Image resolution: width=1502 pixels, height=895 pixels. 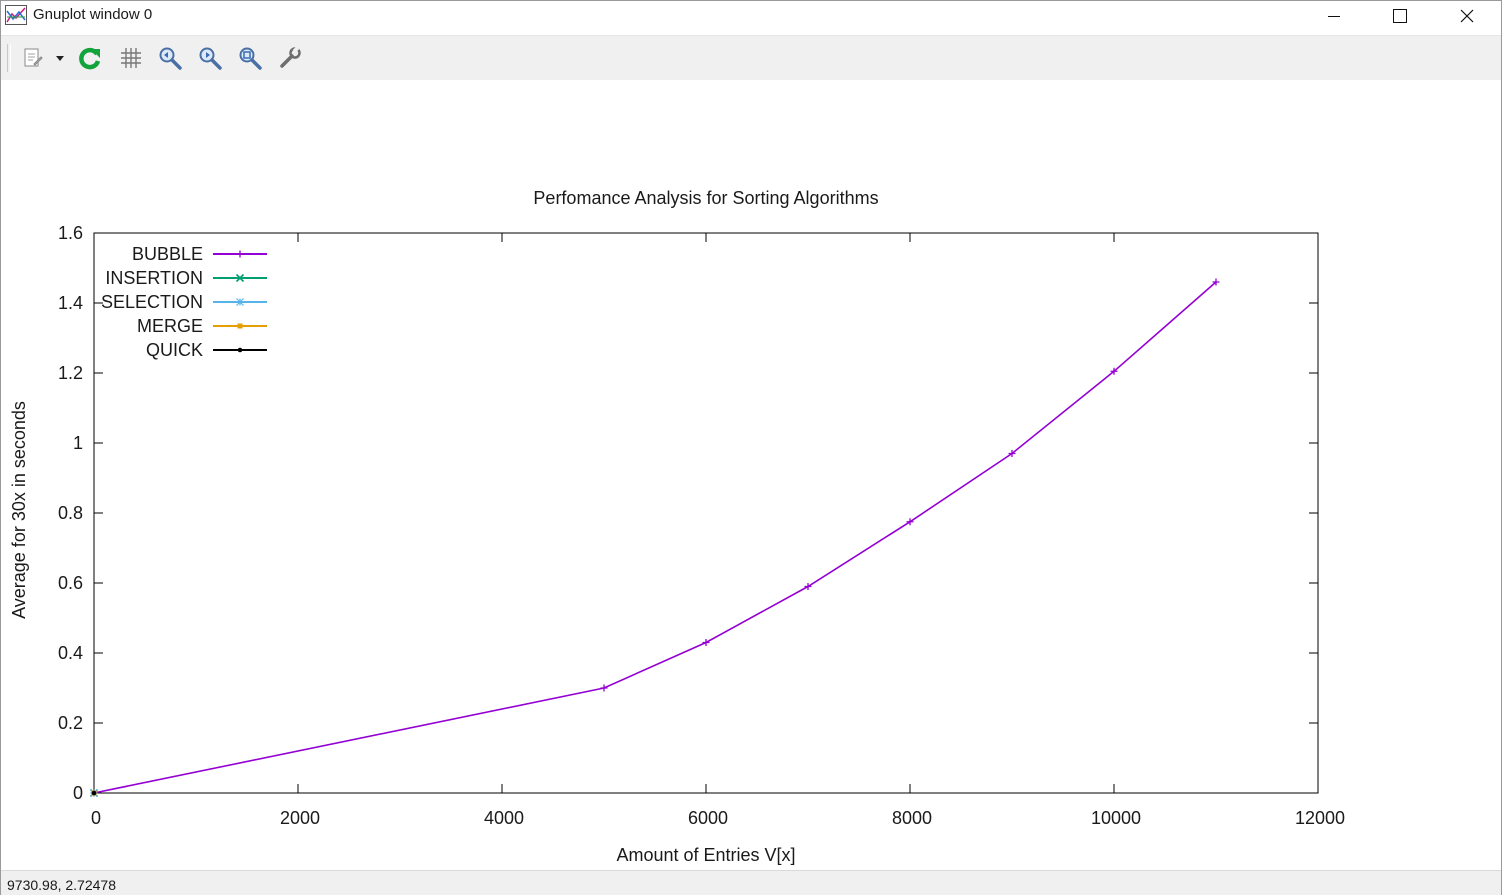 What do you see at coordinates (174, 350) in the screenshot?
I see `legend-label: QUICK` at bounding box center [174, 350].